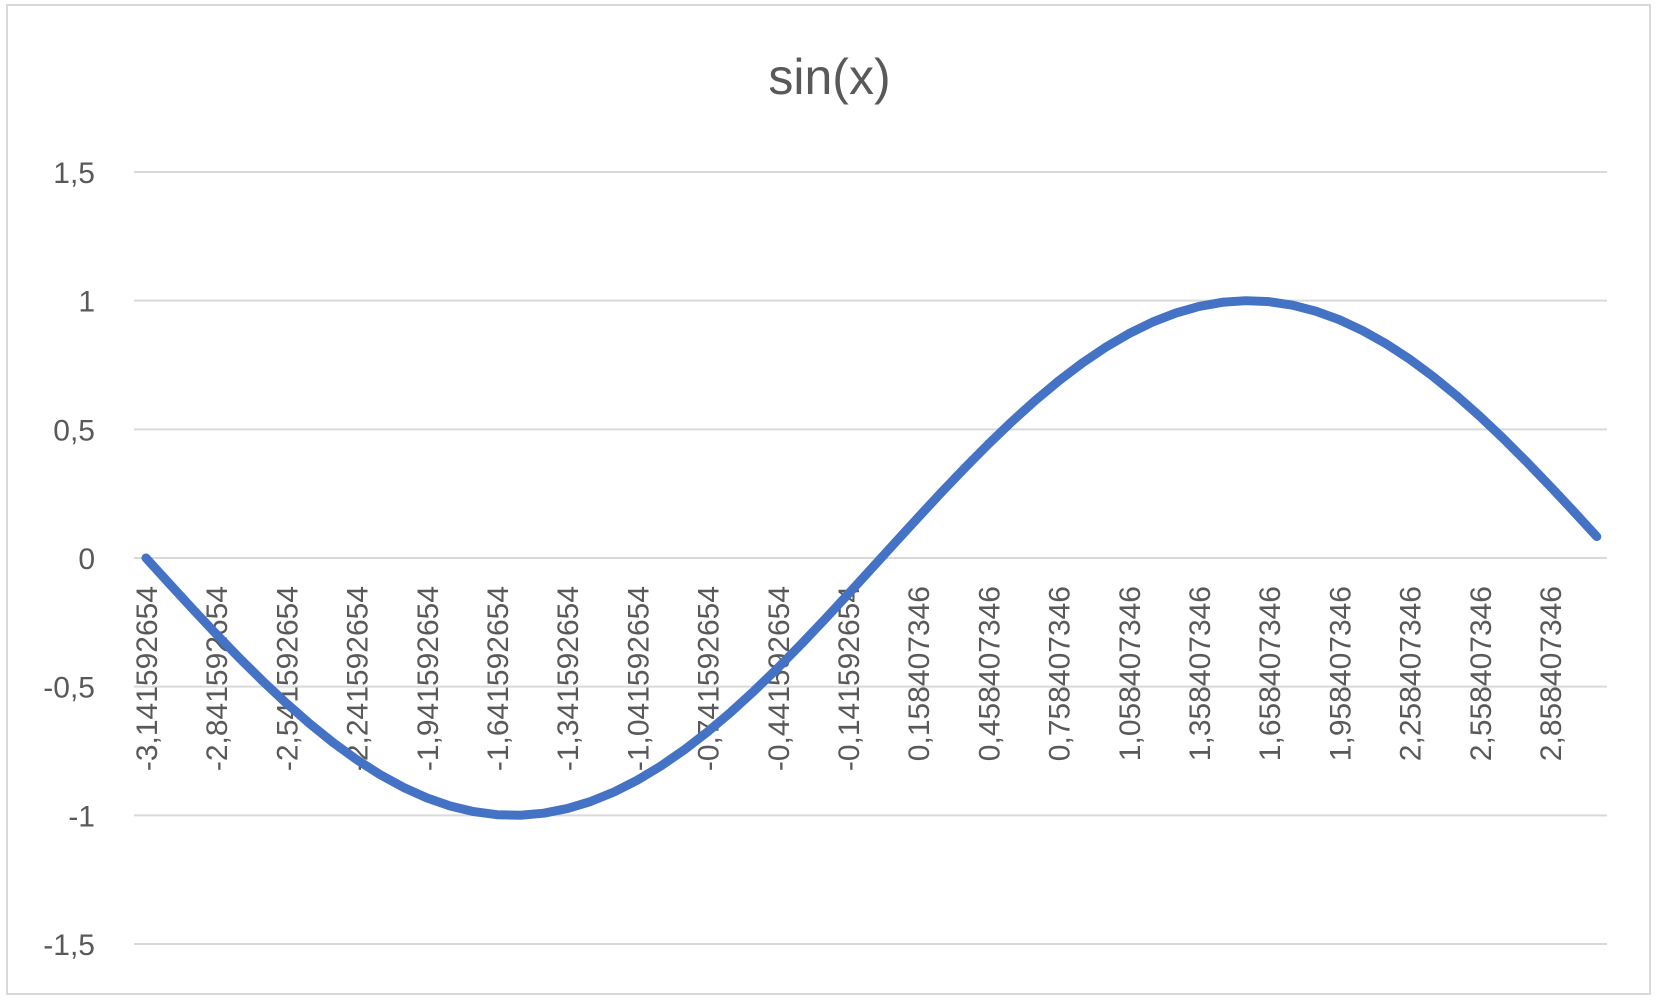  I want to click on x-tick-label: 2,258407346, so click(1411, 673).